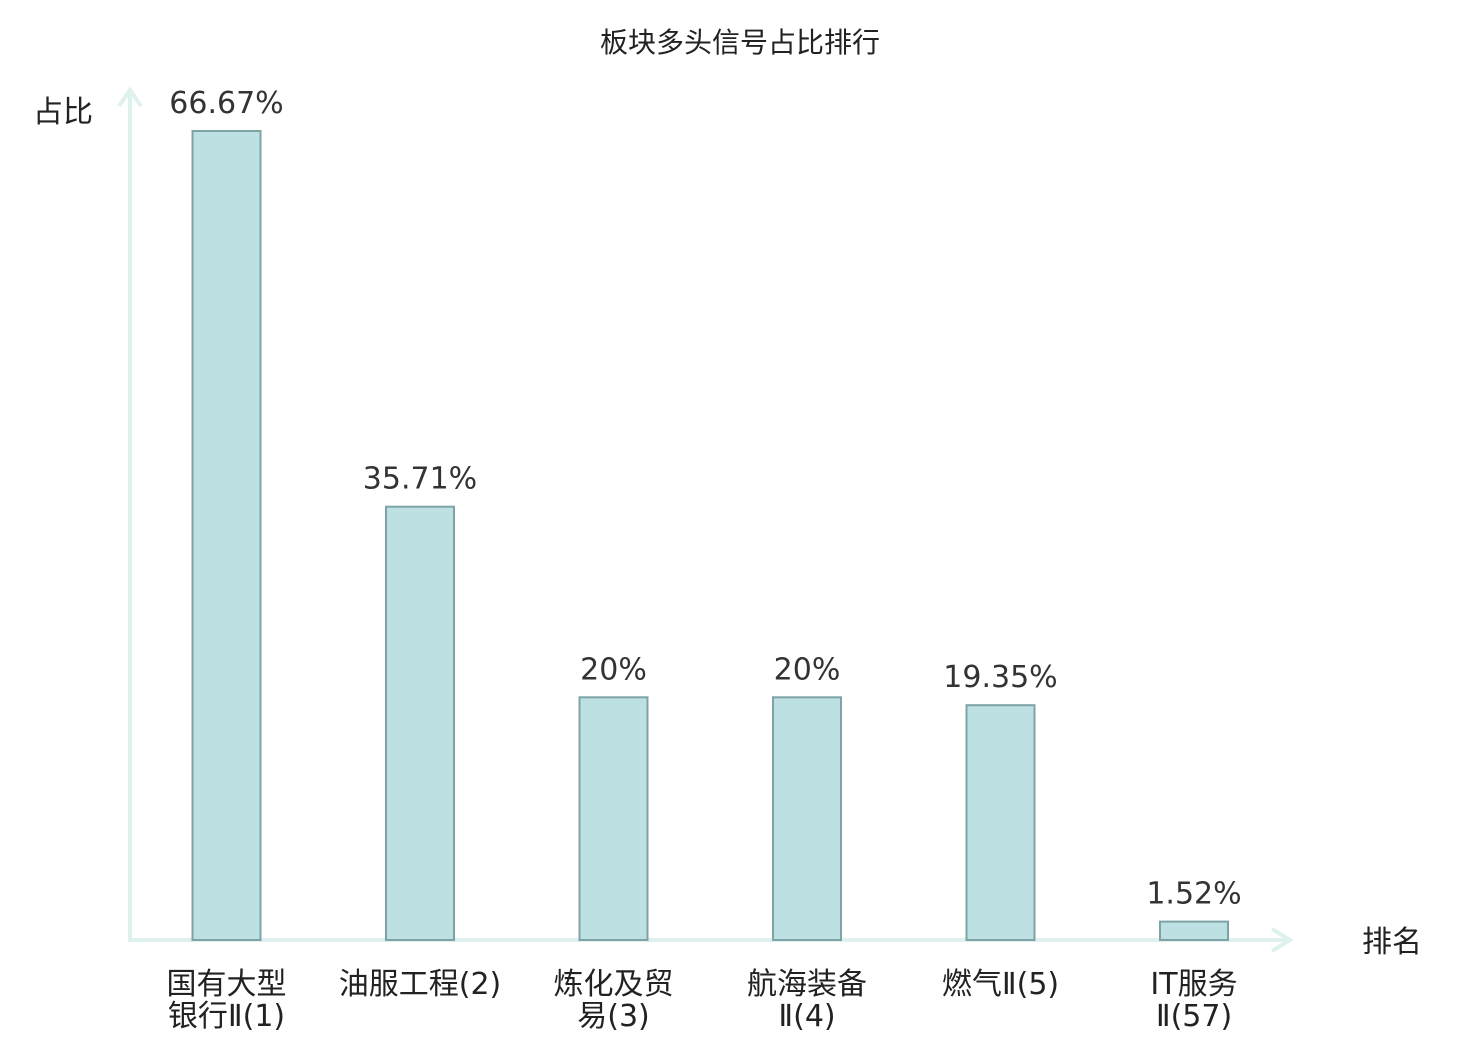 Image resolution: width=1480 pixels, height=1040 pixels. What do you see at coordinates (226, 103) in the screenshot?
I see `value-label-1: 66.67%` at bounding box center [226, 103].